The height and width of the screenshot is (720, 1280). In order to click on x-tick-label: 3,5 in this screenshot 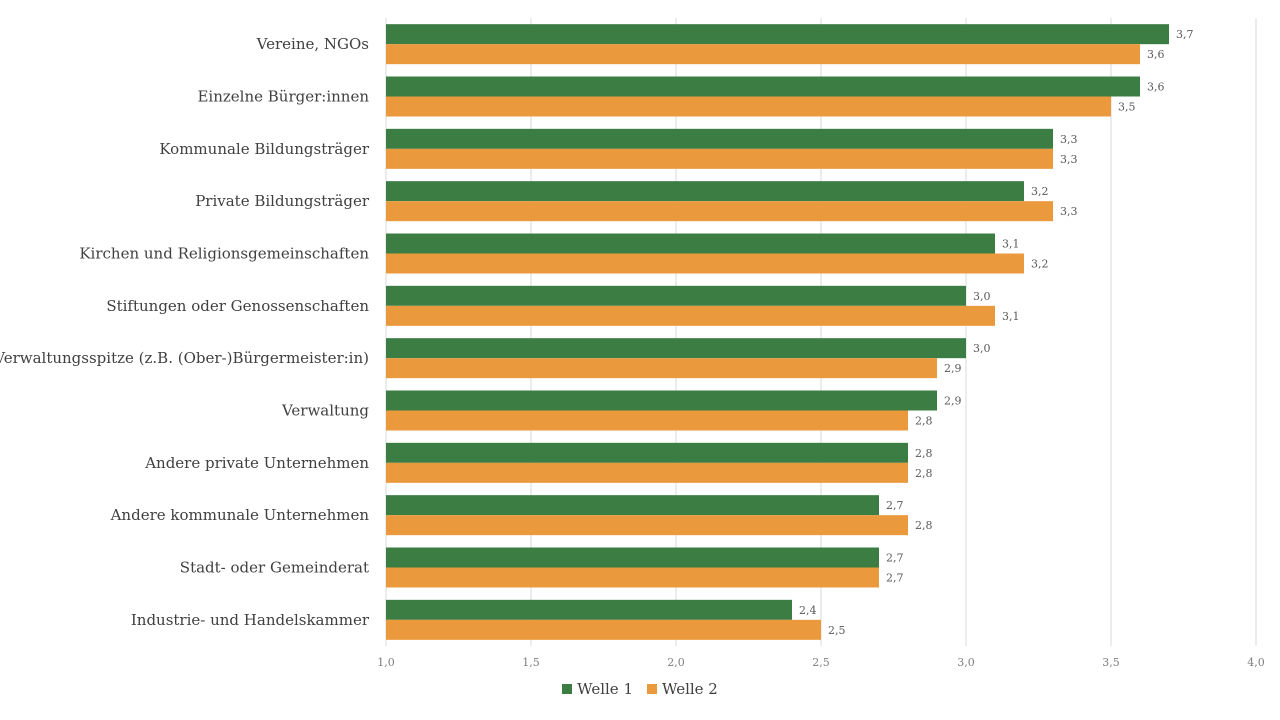, I will do `click(1111, 662)`.